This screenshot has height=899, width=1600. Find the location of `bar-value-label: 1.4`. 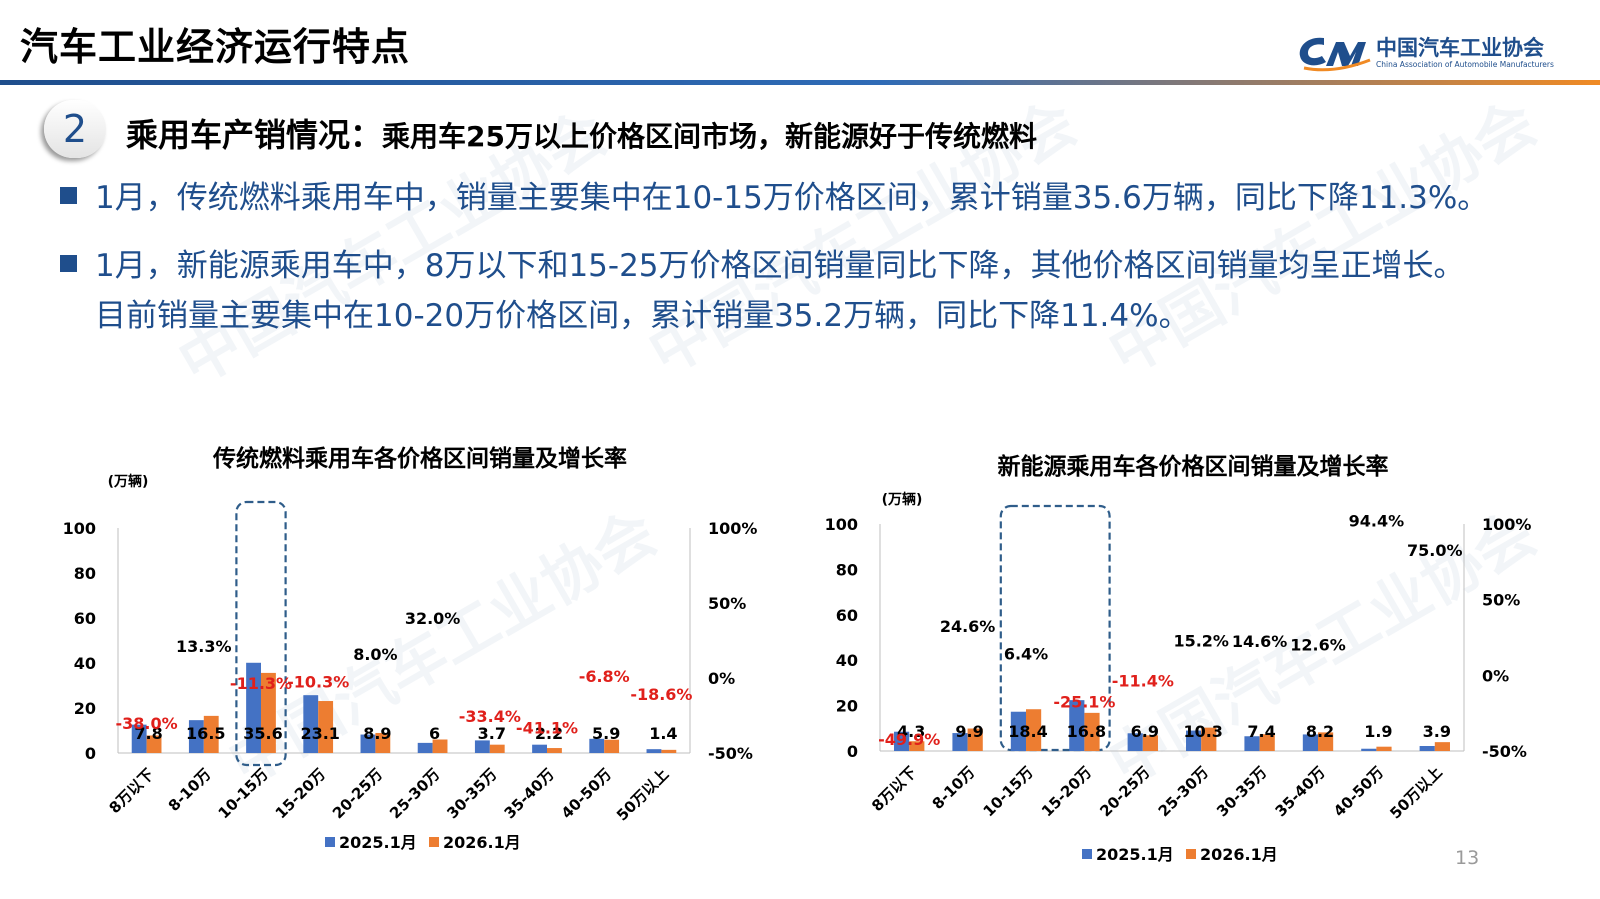

bar-value-label: 1.4 is located at coordinates (663, 733).